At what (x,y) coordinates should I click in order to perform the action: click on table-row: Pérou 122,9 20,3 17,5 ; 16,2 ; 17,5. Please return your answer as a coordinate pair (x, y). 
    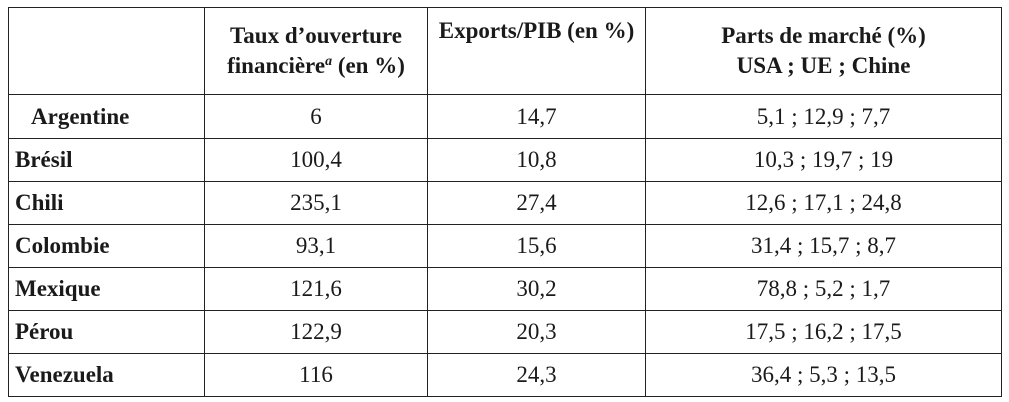
    Looking at the image, I should click on (505, 332).